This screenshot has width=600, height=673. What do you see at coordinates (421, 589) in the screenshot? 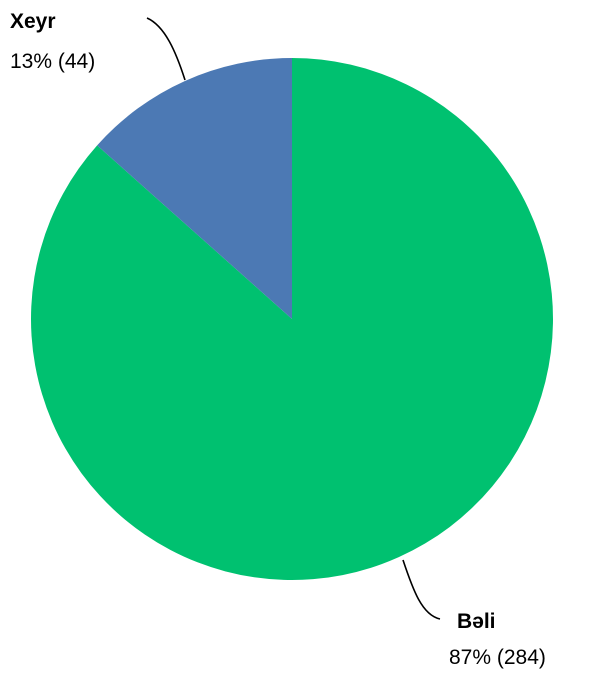
I see `leader-line-beli` at bounding box center [421, 589].